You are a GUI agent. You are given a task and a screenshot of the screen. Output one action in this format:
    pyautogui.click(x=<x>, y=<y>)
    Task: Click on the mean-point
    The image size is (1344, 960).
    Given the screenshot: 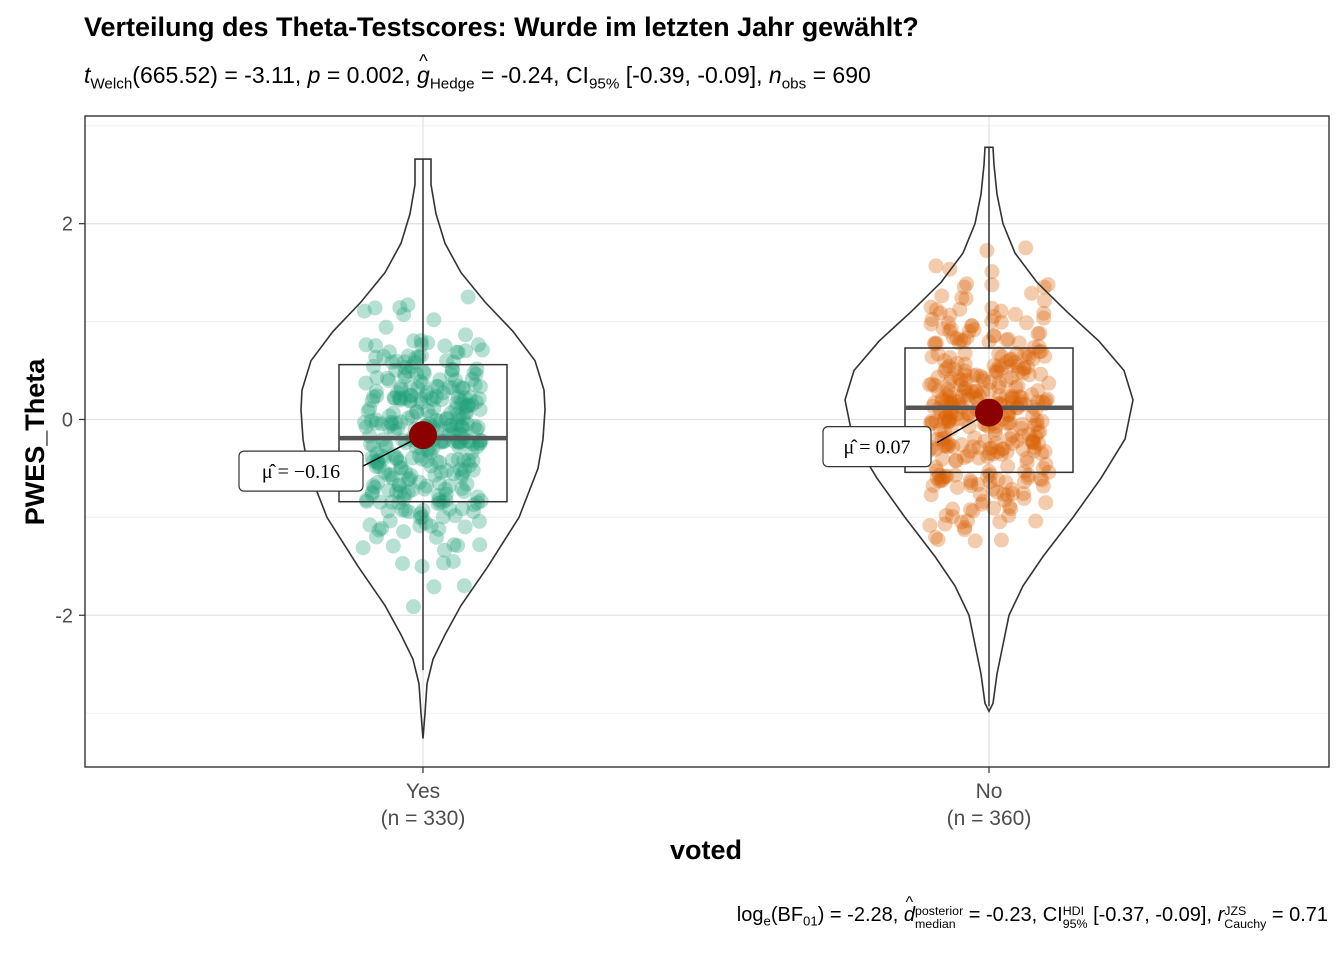 What is the action you would take?
    pyautogui.click(x=989, y=412)
    